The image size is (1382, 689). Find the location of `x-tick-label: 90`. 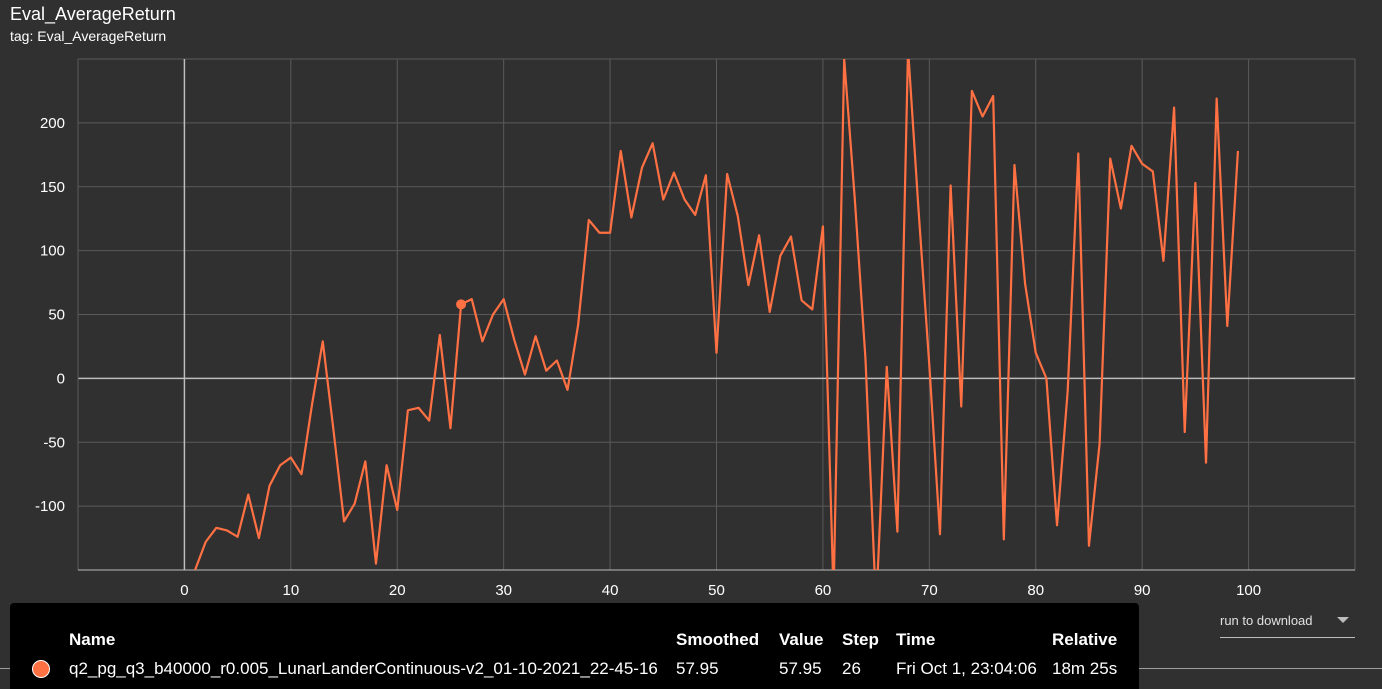

x-tick-label: 90 is located at coordinates (1142, 590).